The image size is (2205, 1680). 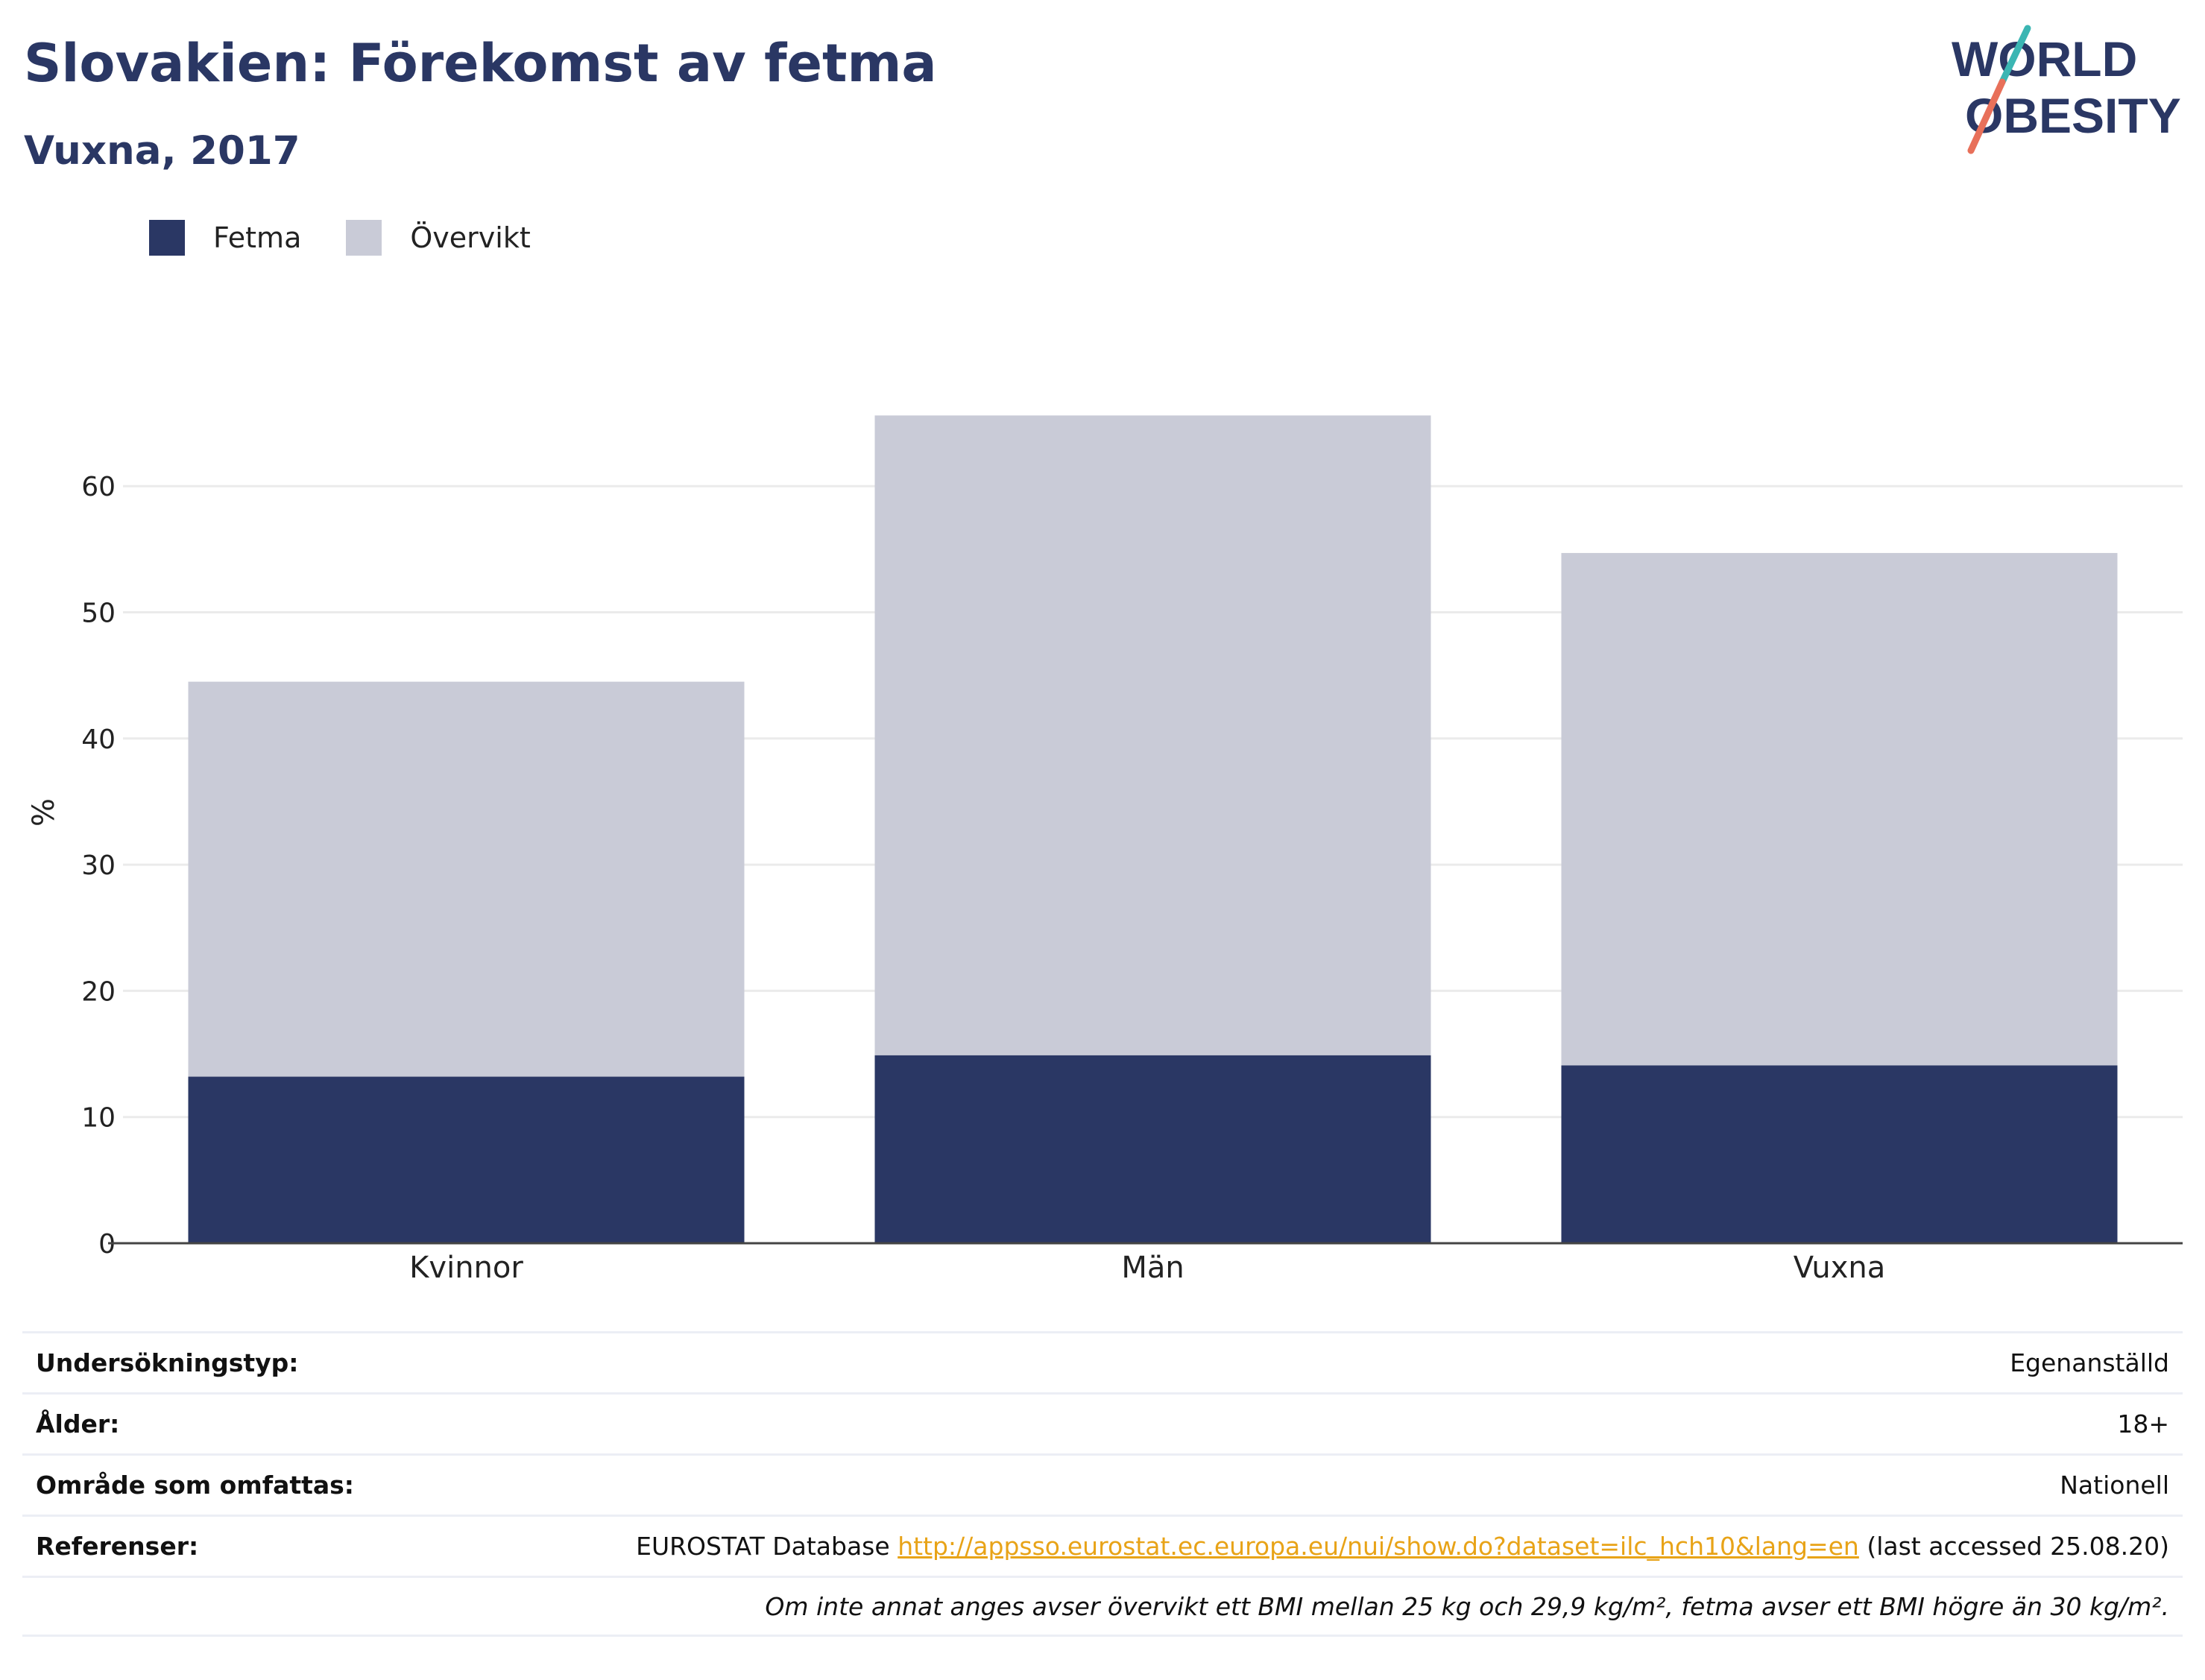 What do you see at coordinates (98, 614) in the screenshot?
I see `y-tick-label: 50` at bounding box center [98, 614].